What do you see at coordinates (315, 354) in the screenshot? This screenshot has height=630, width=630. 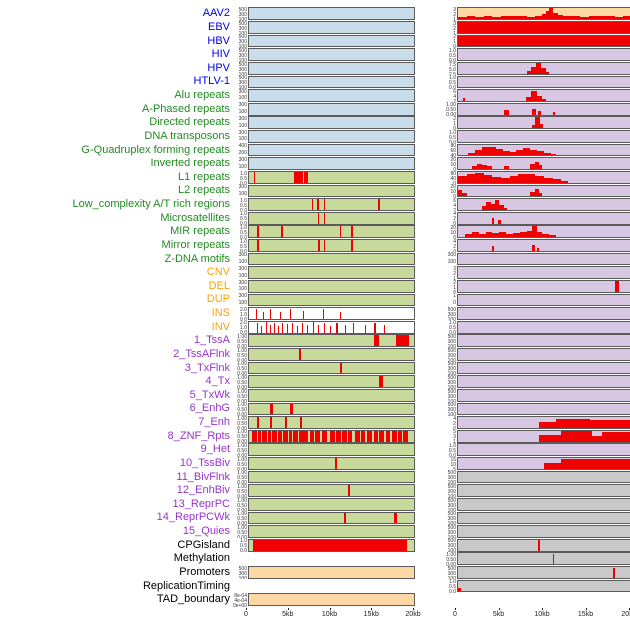 I see `track-row: 2_TssAFlnk 1.00 0.50 0.00 500 300 100` at bounding box center [315, 354].